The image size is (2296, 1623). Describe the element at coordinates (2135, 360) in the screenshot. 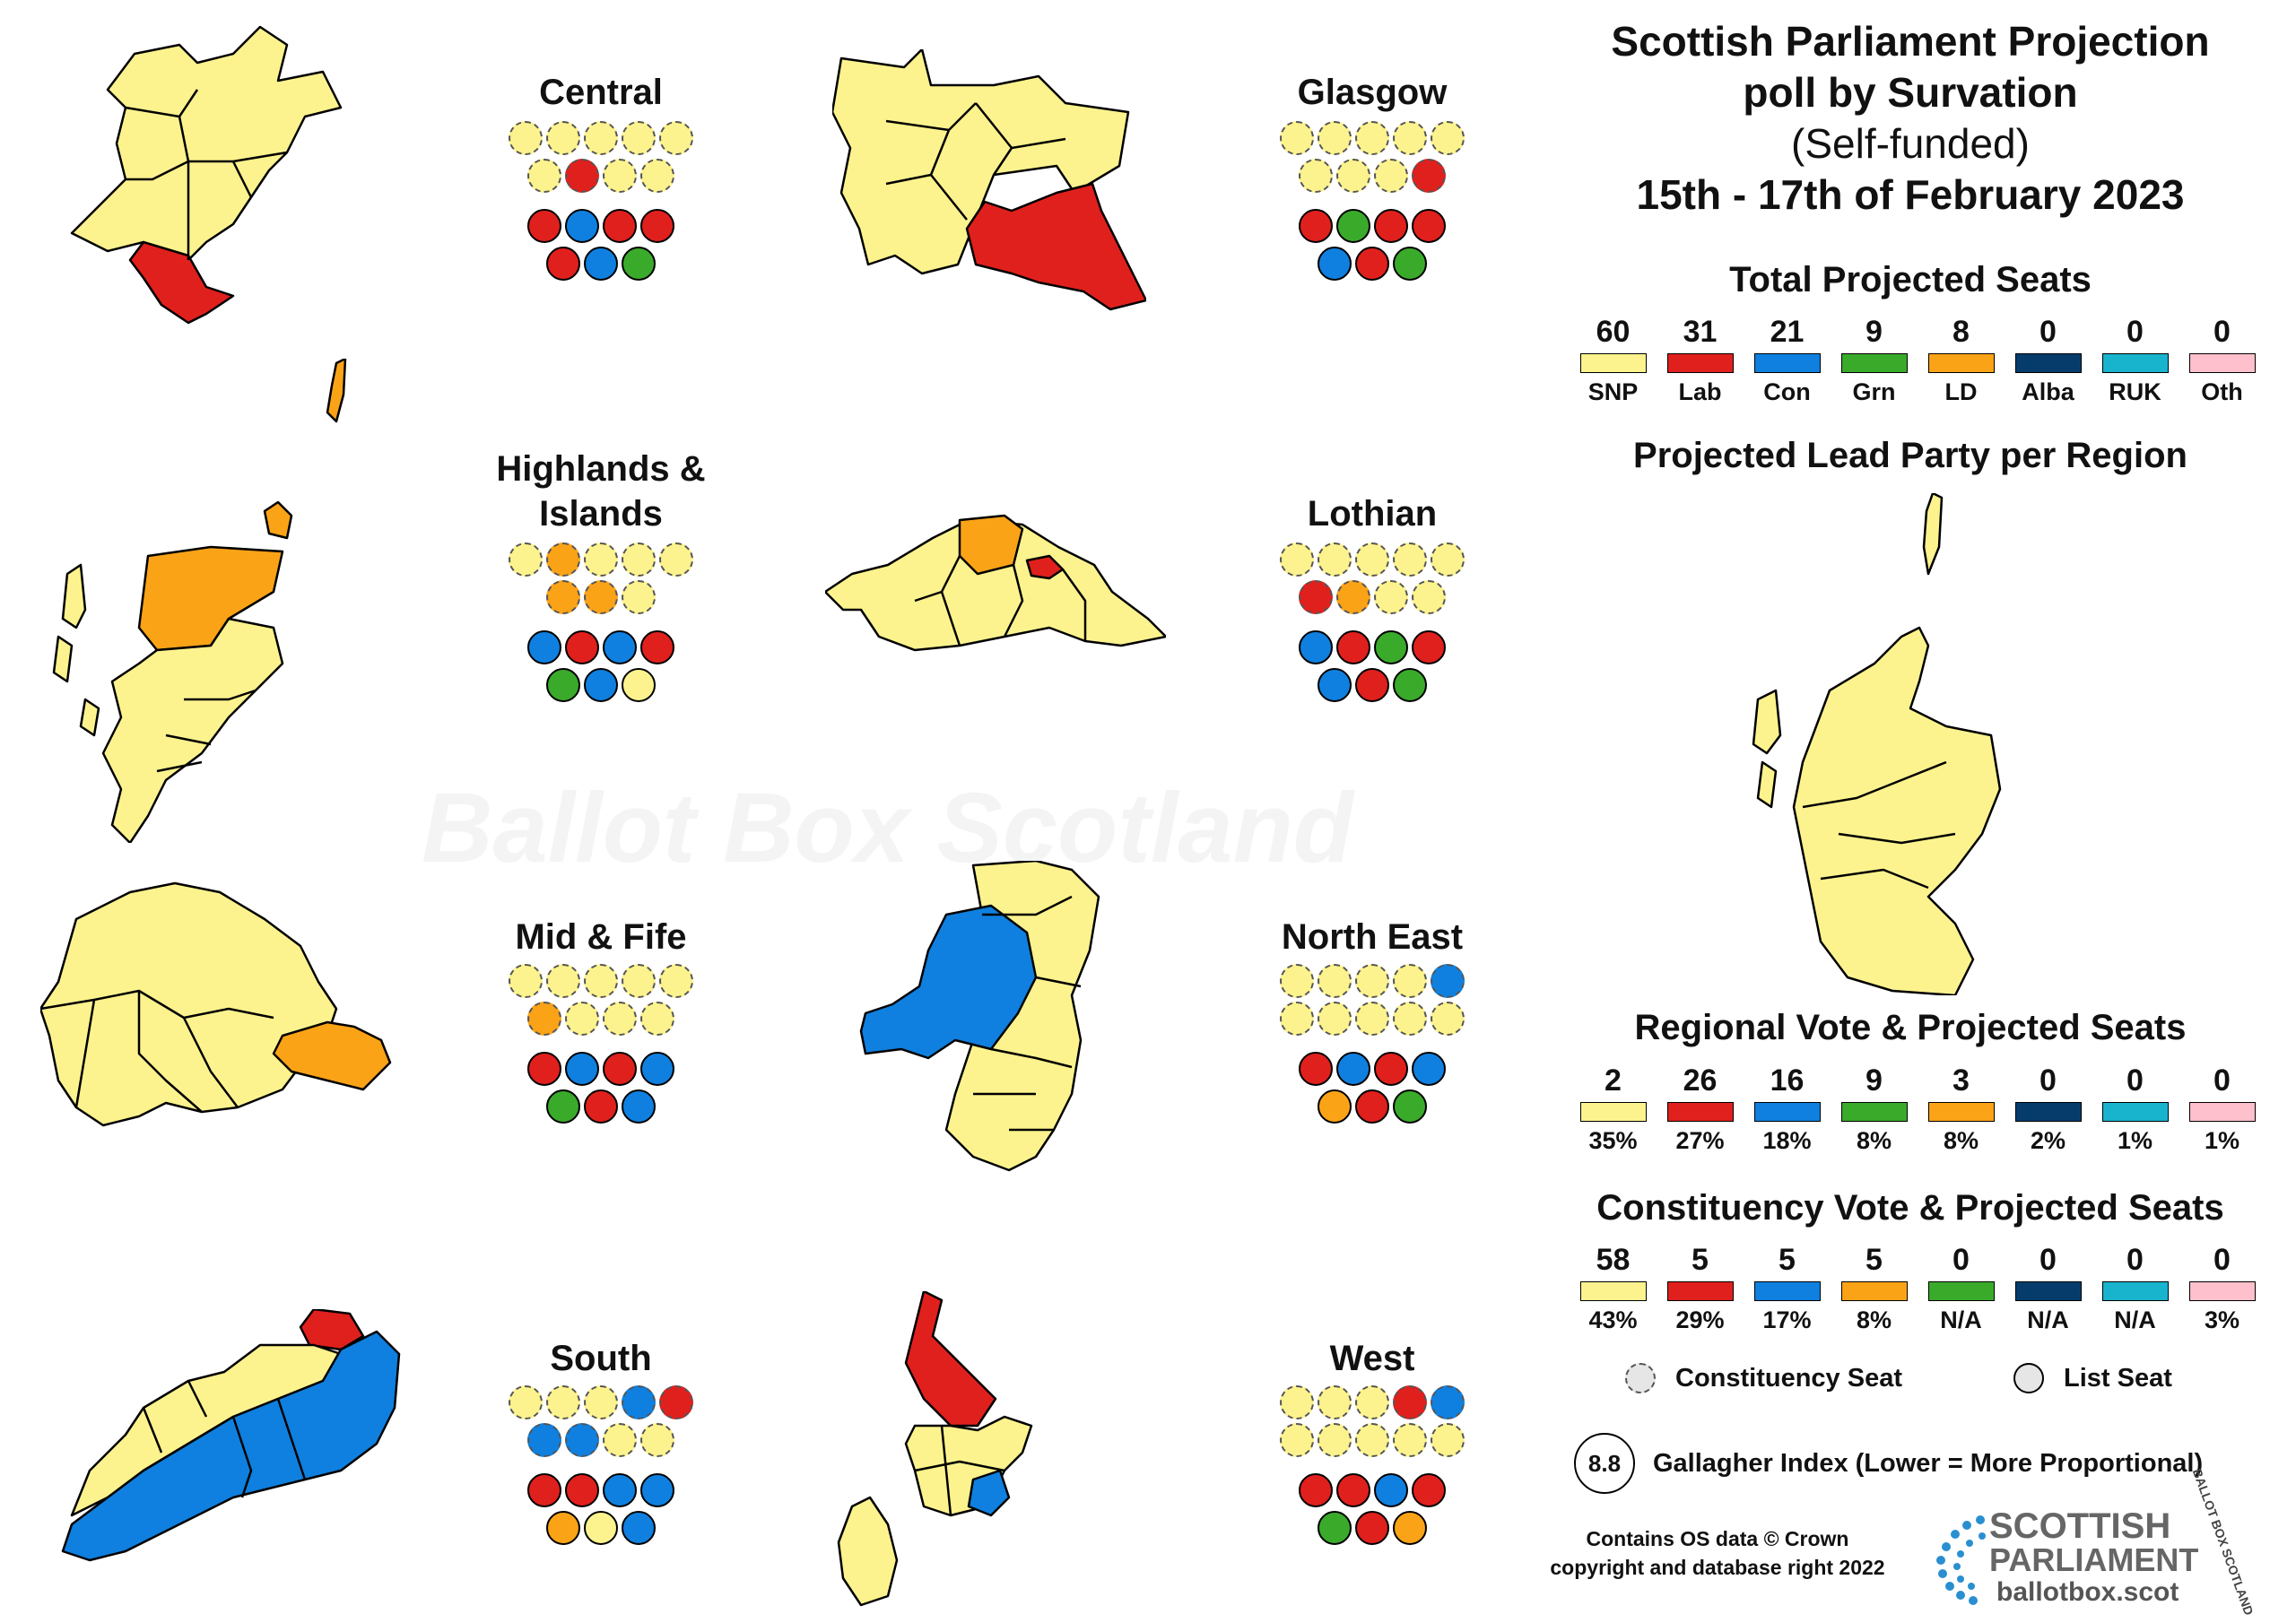

I see `party-column-ruk: 0 RUK` at that location.